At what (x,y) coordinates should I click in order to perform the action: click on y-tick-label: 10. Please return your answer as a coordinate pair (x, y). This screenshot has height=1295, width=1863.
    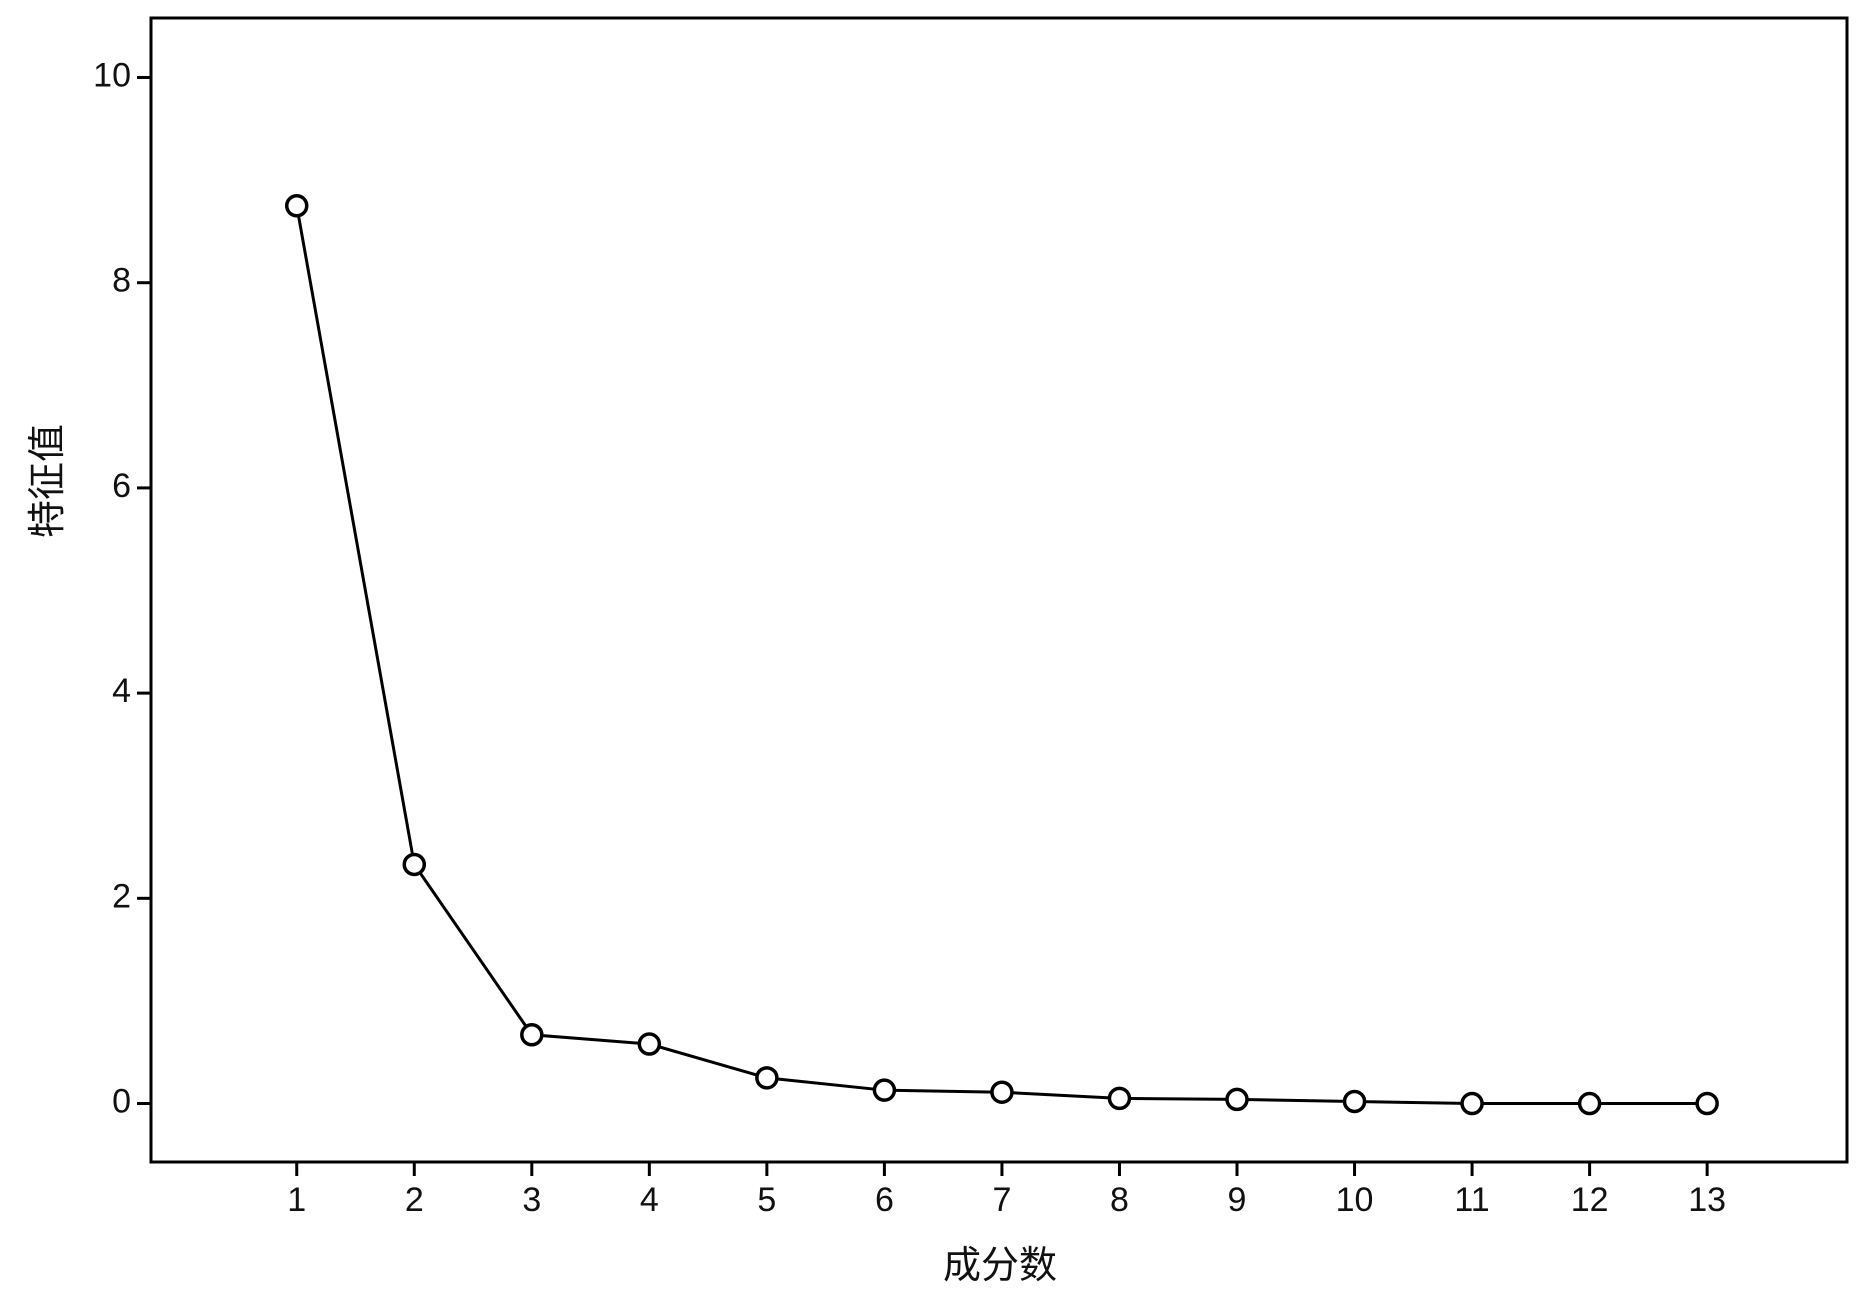
    Looking at the image, I should click on (112, 75).